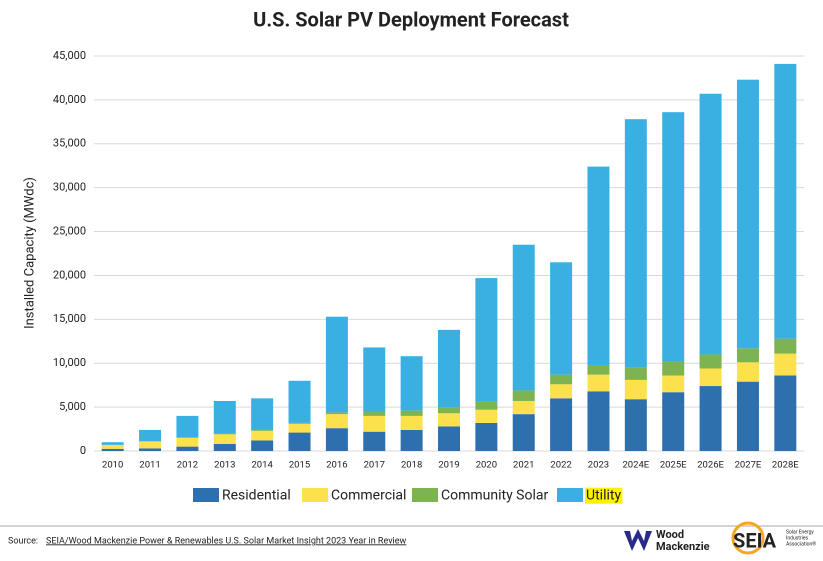  I want to click on x-tick-label: 2021, so click(523, 465).